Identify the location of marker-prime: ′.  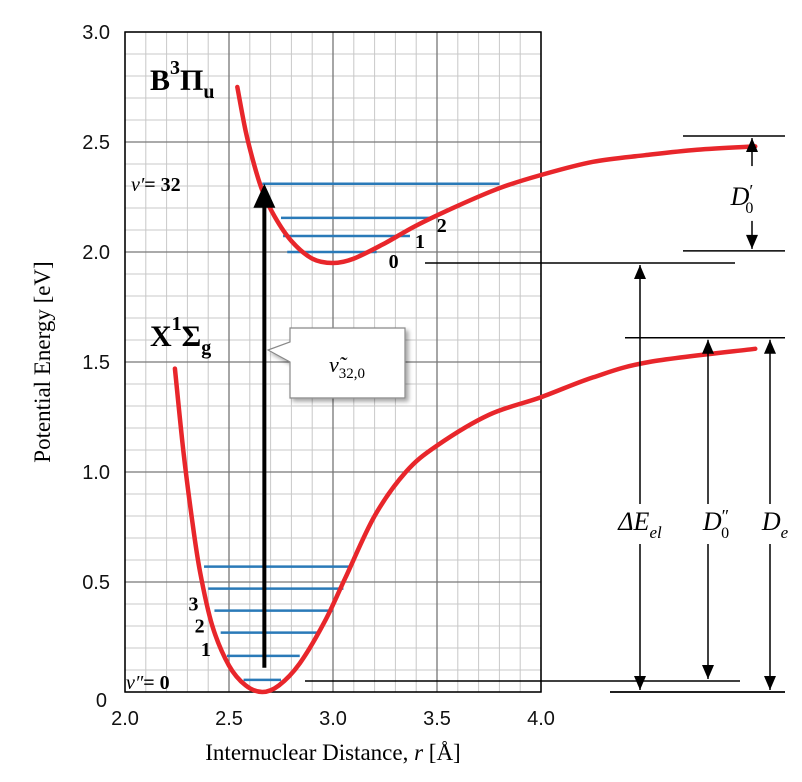
(751, 191).